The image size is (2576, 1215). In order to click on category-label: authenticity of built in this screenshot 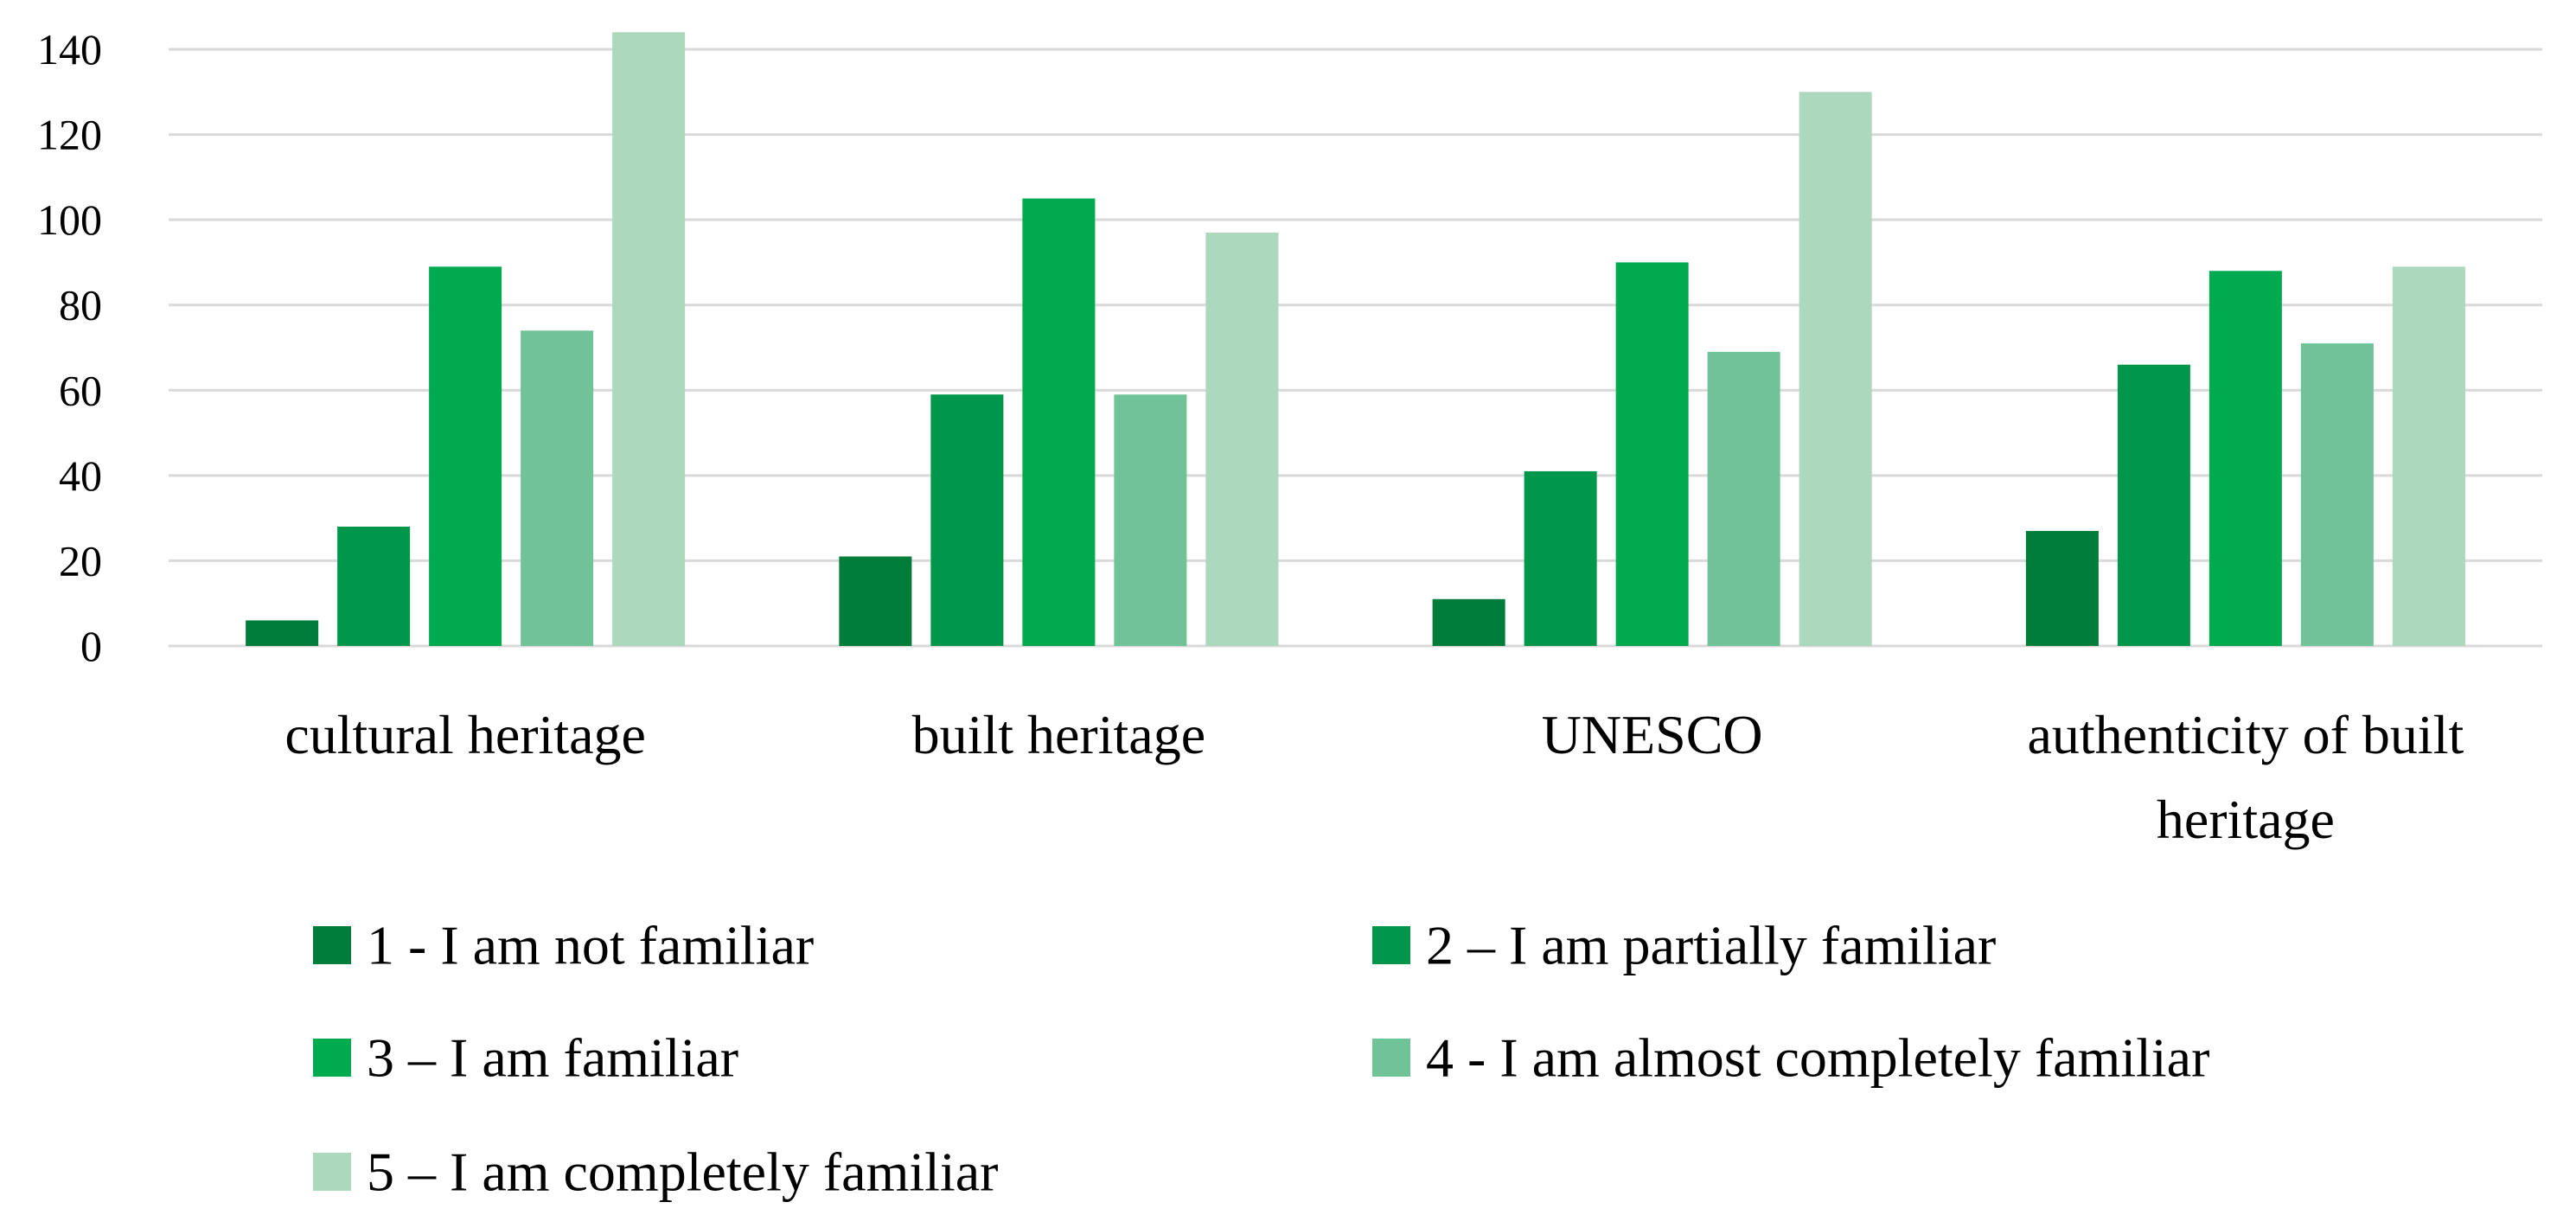, I will do `click(2246, 734)`.